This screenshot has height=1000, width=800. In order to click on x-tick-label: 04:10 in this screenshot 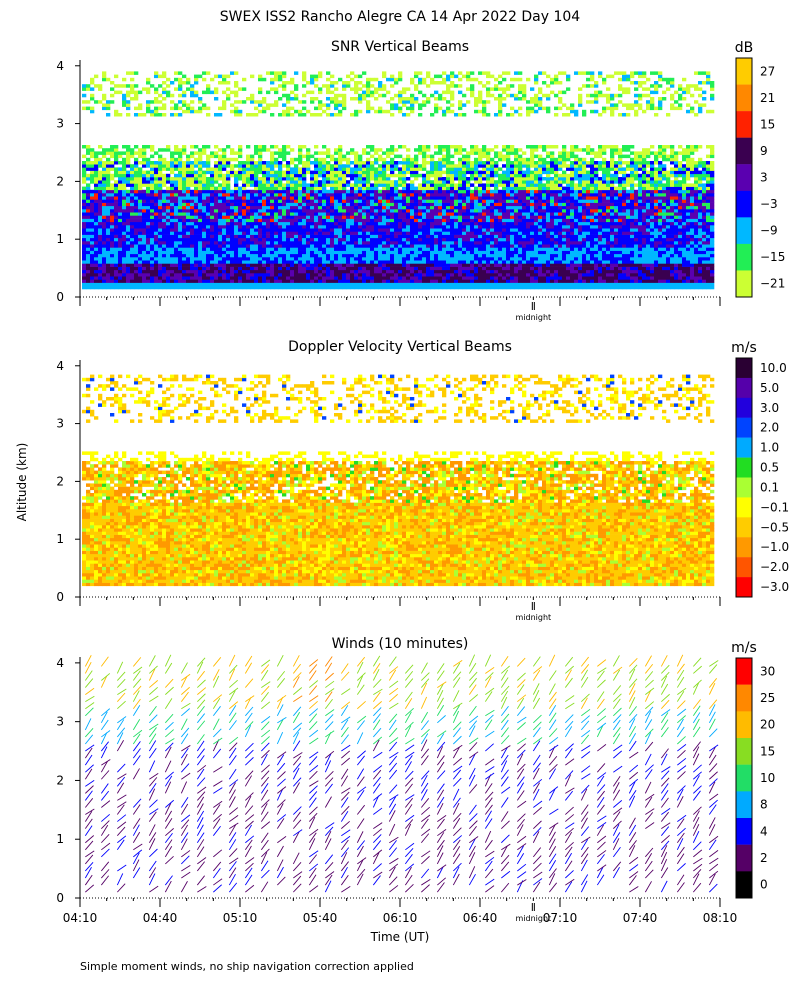, I will do `click(80, 918)`.